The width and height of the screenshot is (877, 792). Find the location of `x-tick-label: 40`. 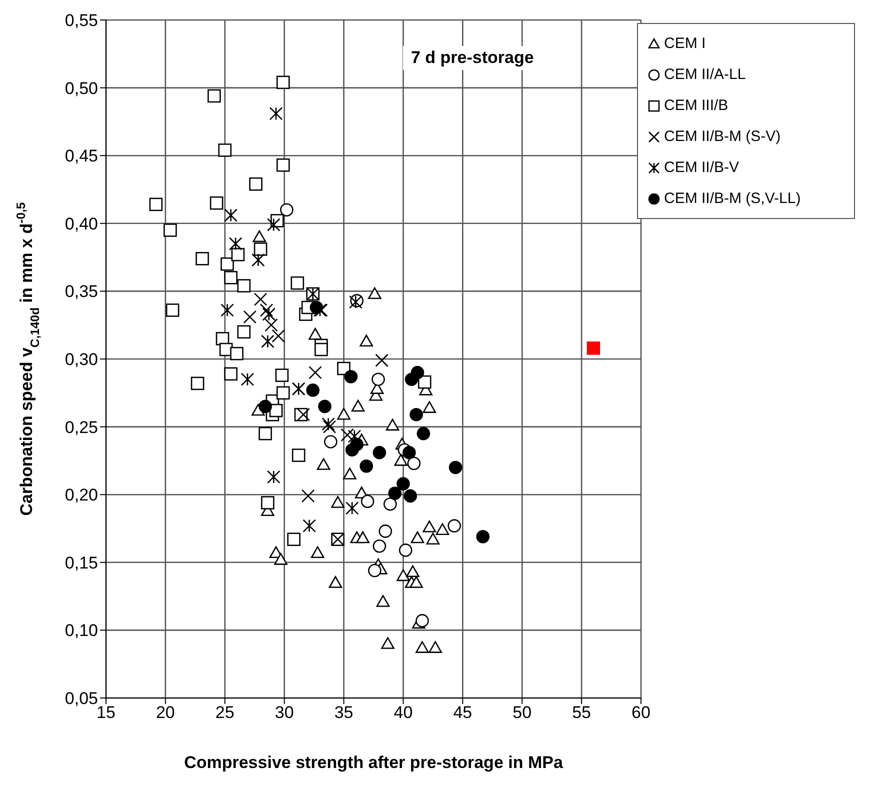

x-tick-label: 40 is located at coordinates (403, 712).